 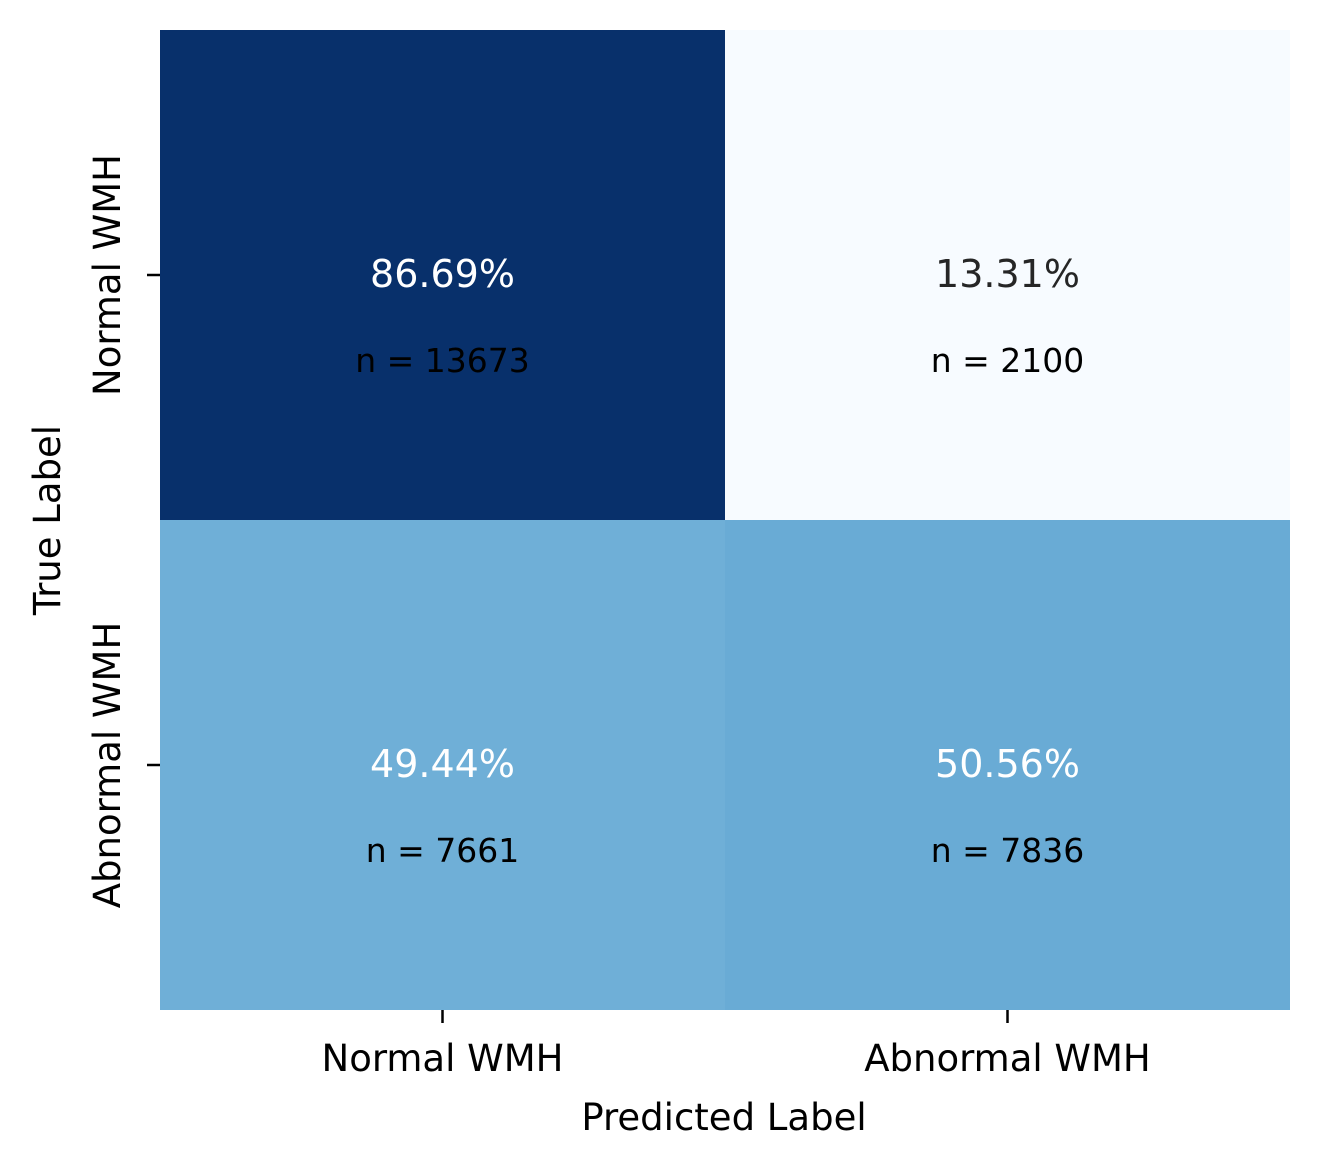 What do you see at coordinates (1008, 850) in the screenshot?
I see `cell-count-label-1-1: n = 7836` at bounding box center [1008, 850].